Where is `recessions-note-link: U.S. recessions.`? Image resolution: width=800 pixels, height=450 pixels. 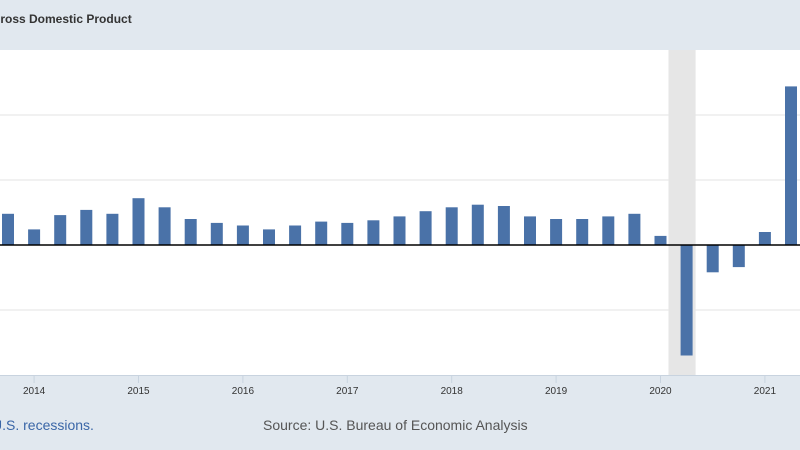
recessions-note-link: U.S. recessions. is located at coordinates (47, 425).